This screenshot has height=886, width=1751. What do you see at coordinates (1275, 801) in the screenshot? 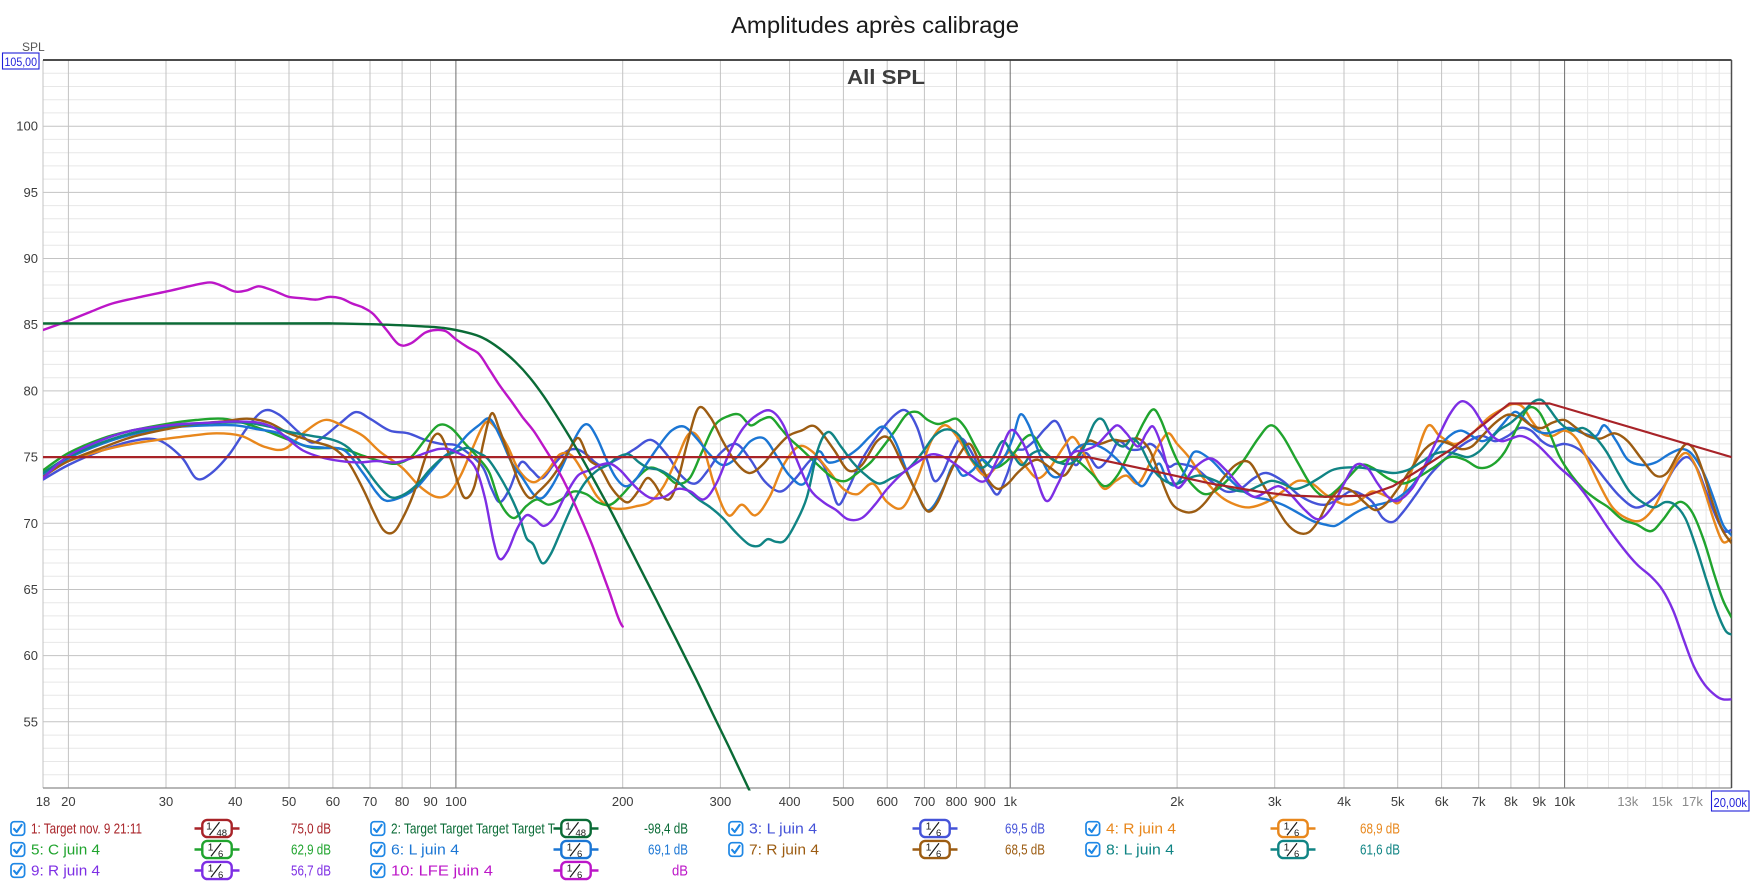
I see `svg-text: 3k` at bounding box center [1275, 801].